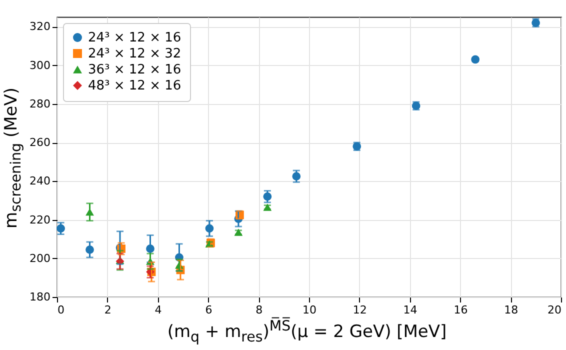 This screenshot has width=566, height=350. I want to click on x-tick-label: 6, so click(208, 310).